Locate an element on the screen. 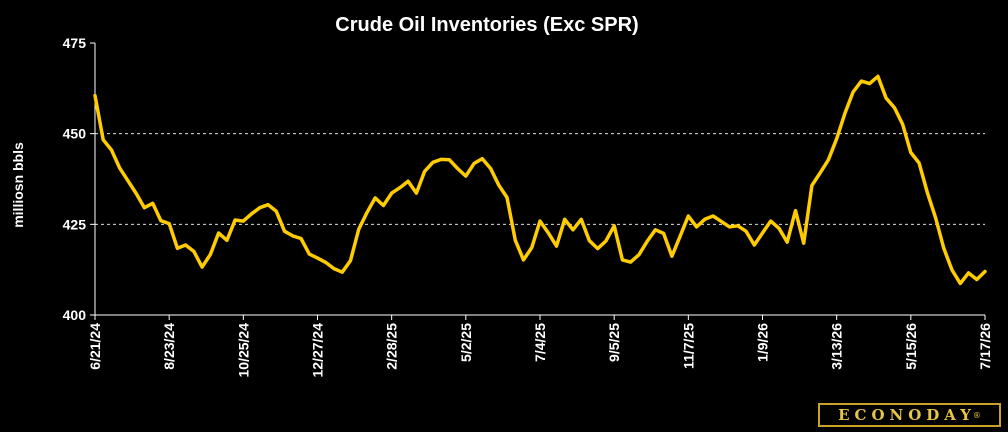 The width and height of the screenshot is (1008, 432). x-tick-label-4: 2/28/25 is located at coordinates (392, 346).